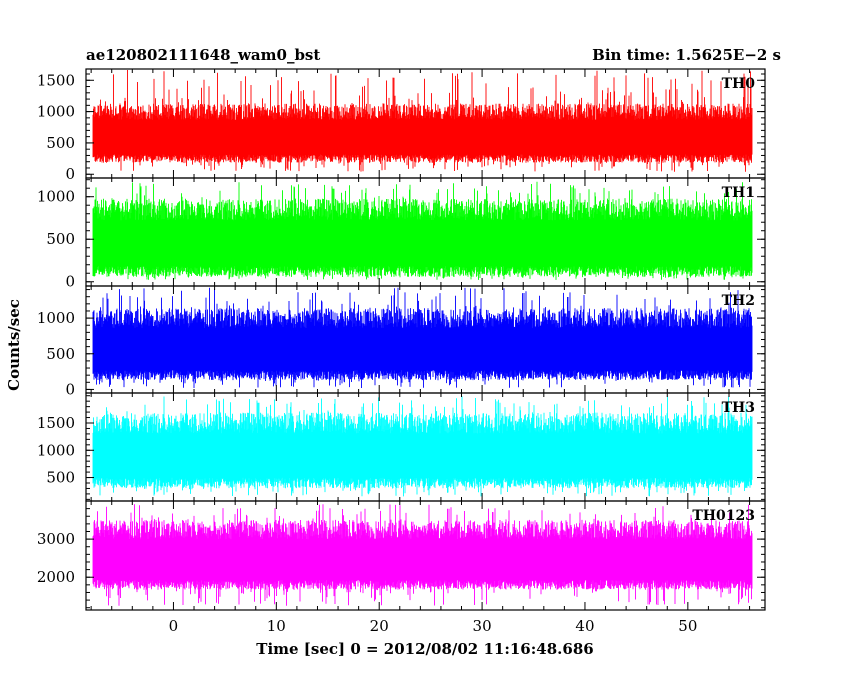  I want to click on x-tick-label: 40, so click(584, 626).